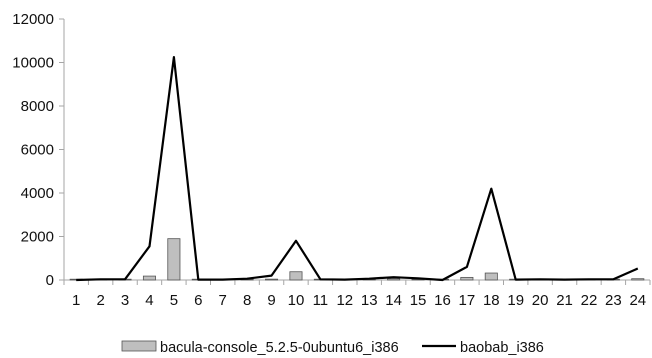 This screenshot has width=652, height=358. Describe the element at coordinates (369, 300) in the screenshot. I see `x-tick-label: 13` at that location.